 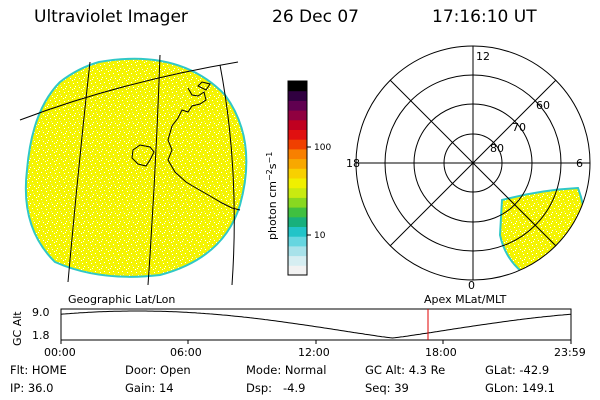 I want to click on status-gc-alt: GC Alt: 4.3 Re, so click(x=405, y=370).